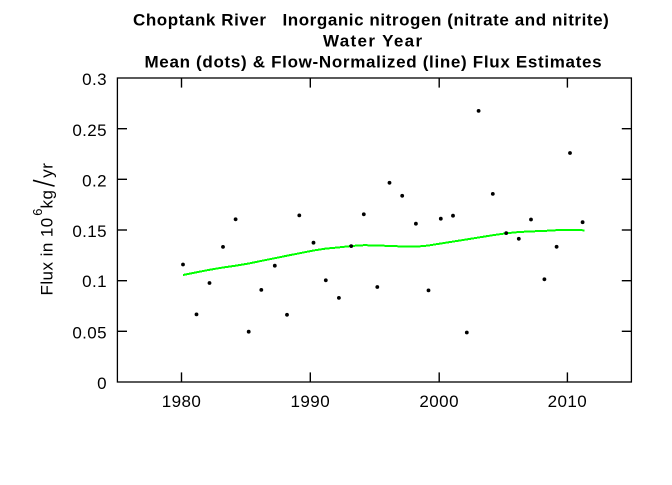 This screenshot has height=485, width=672. Describe the element at coordinates (94, 281) in the screenshot. I see `svg-text: 0.1` at that location.